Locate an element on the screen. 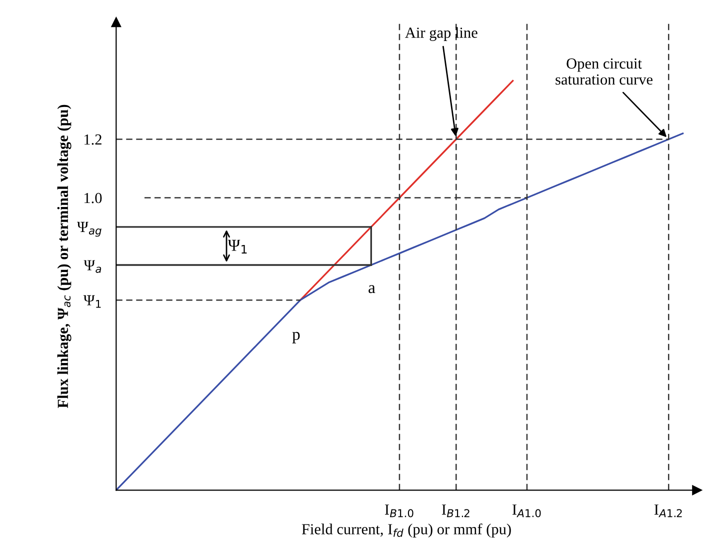 Image resolution: width=726 pixels, height=557 pixels. y-tick-label: Ψ$_{a}$ is located at coordinates (93, 266).